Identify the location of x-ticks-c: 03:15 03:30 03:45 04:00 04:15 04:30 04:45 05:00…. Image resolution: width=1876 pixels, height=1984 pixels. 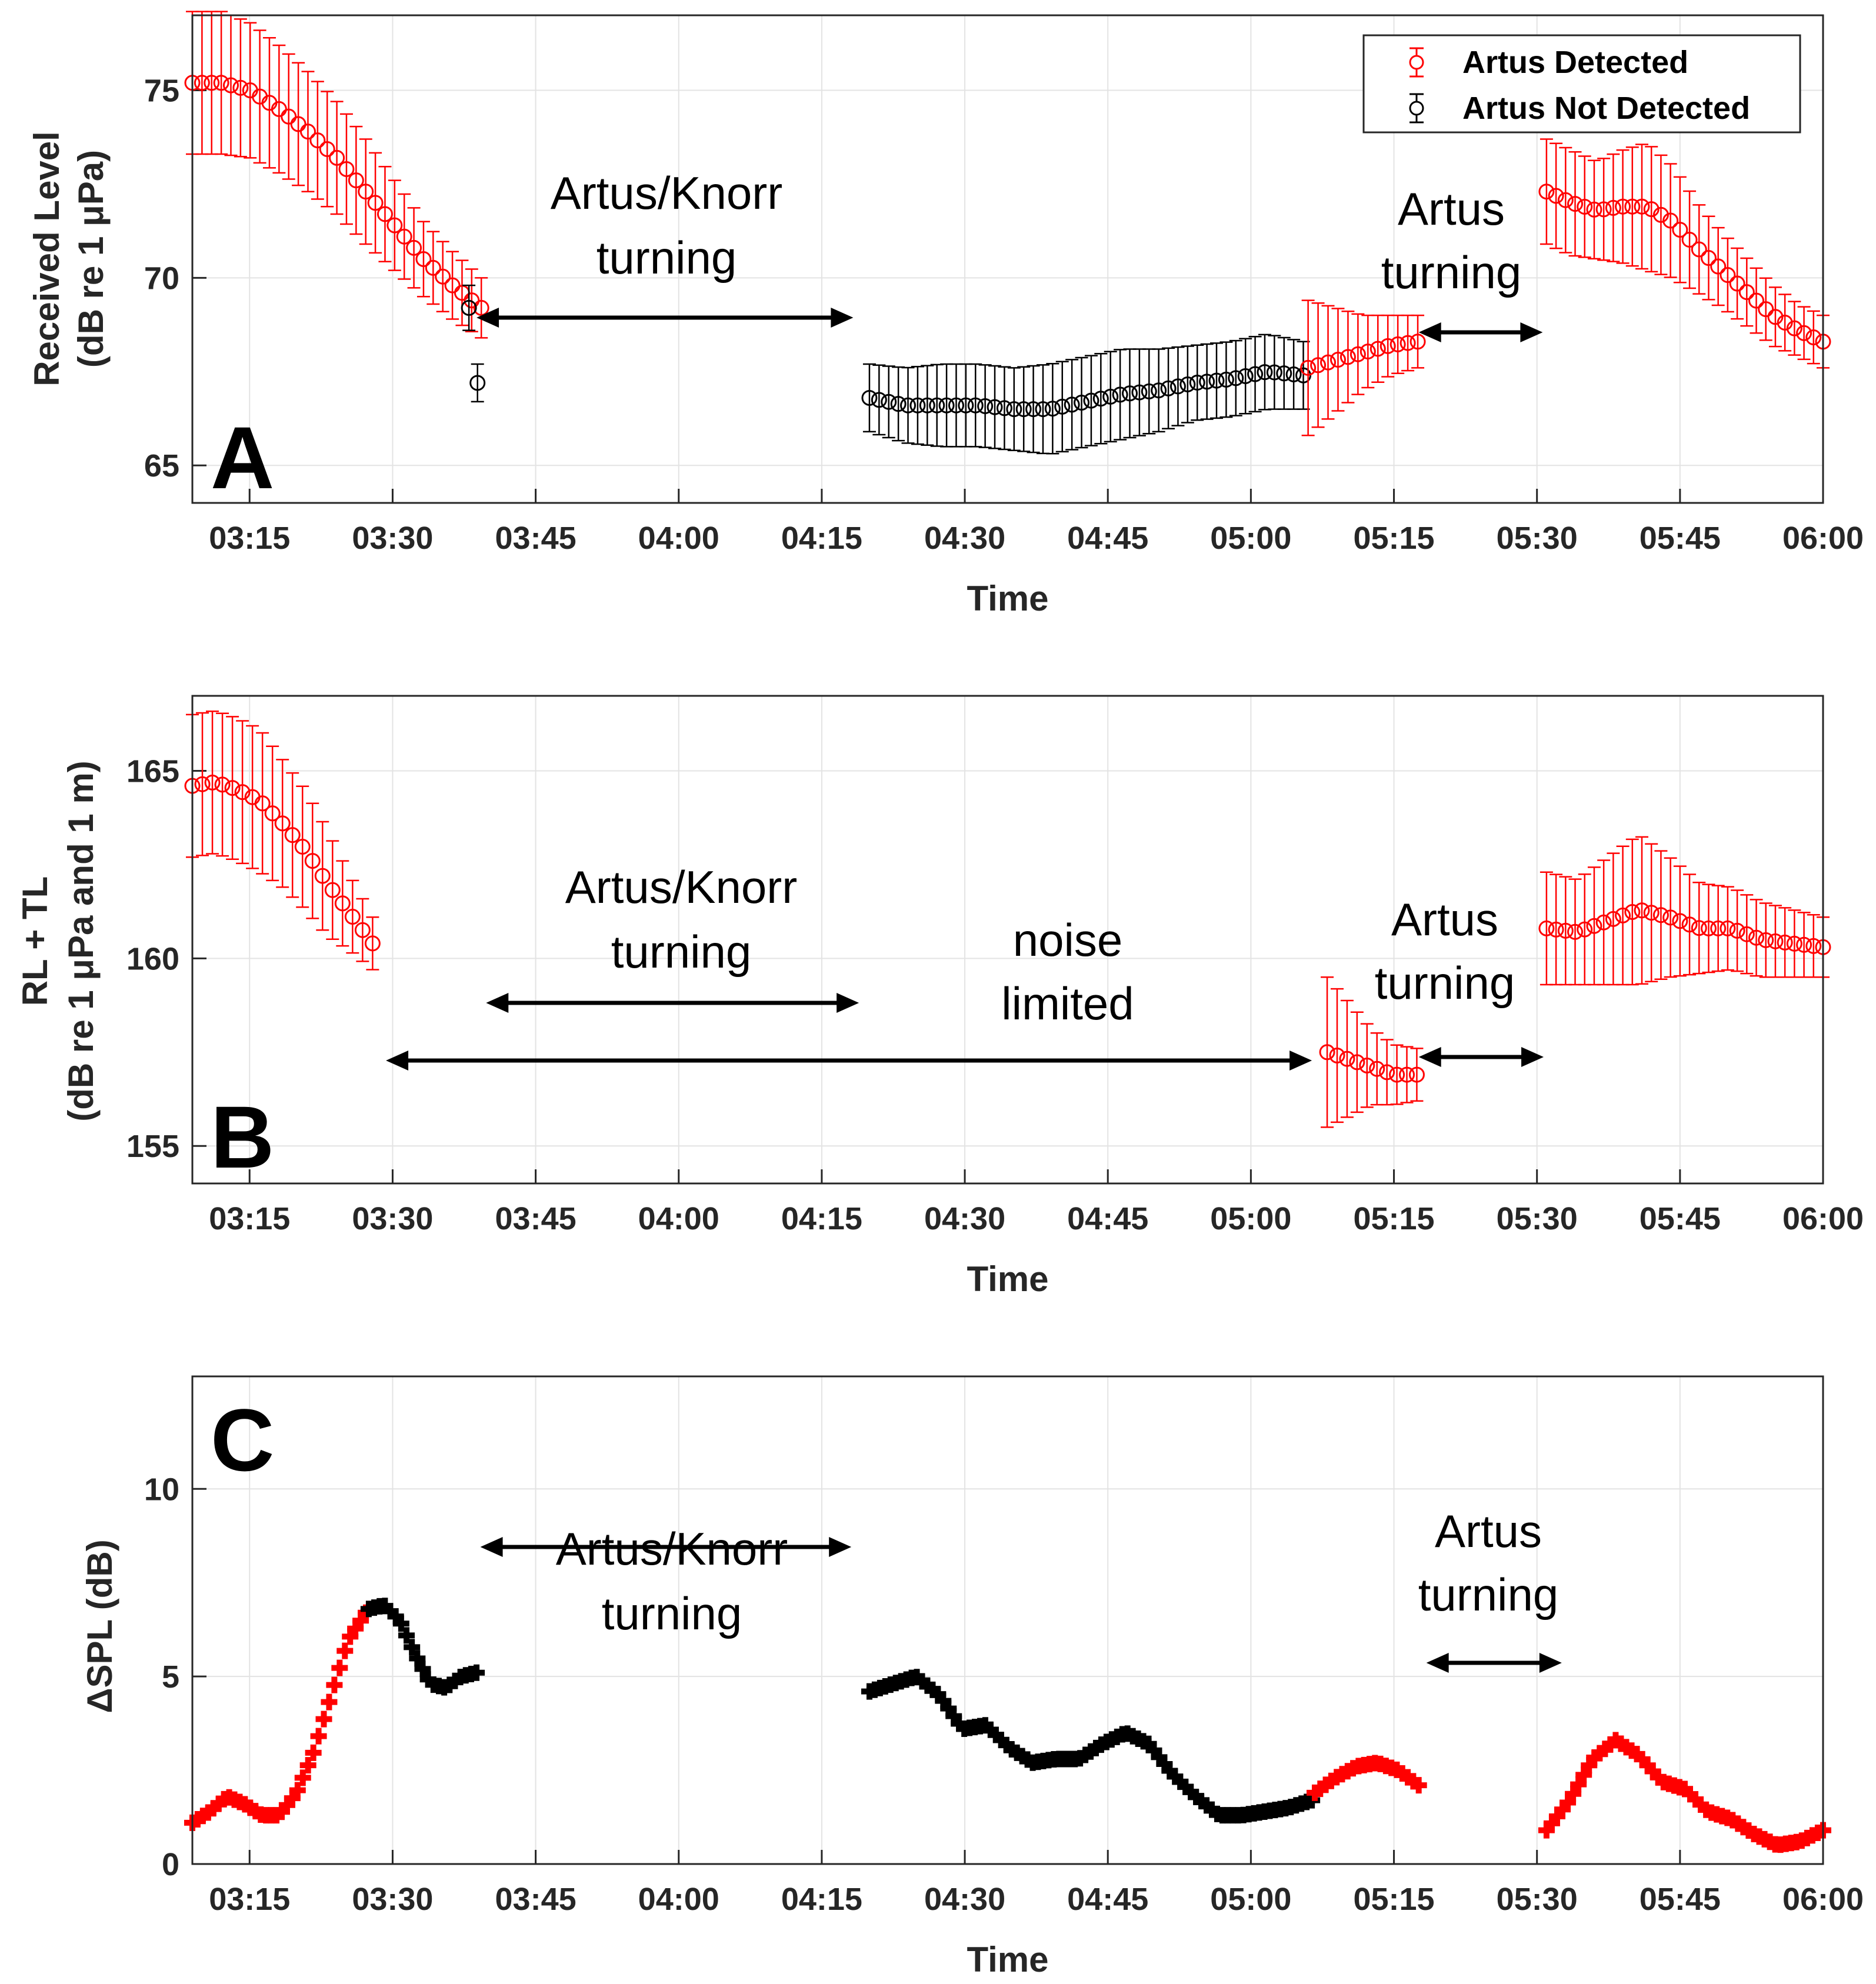
(1036, 1900).